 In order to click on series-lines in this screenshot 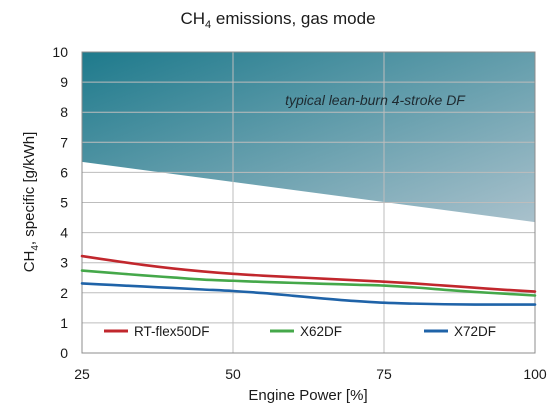, I will do `click(308, 280)`.